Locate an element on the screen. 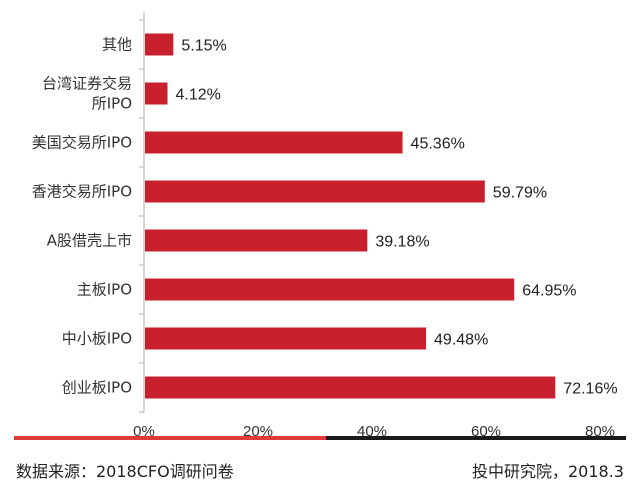 The image size is (640, 492). footer-divider-black is located at coordinates (476, 438).